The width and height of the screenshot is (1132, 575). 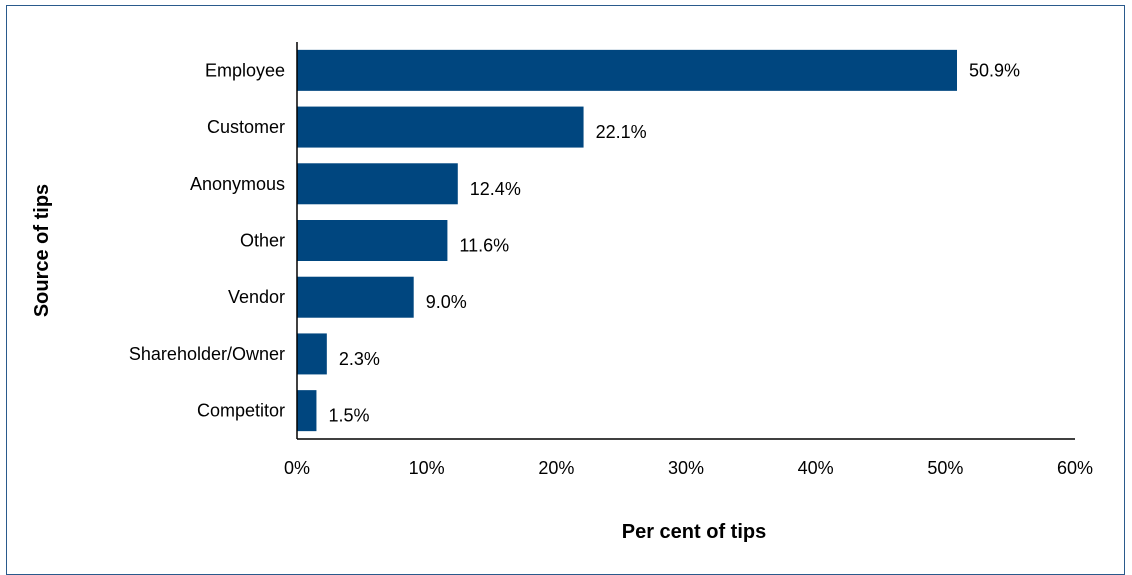 What do you see at coordinates (694, 532) in the screenshot?
I see `x-axis-title: Per cent of tips` at bounding box center [694, 532].